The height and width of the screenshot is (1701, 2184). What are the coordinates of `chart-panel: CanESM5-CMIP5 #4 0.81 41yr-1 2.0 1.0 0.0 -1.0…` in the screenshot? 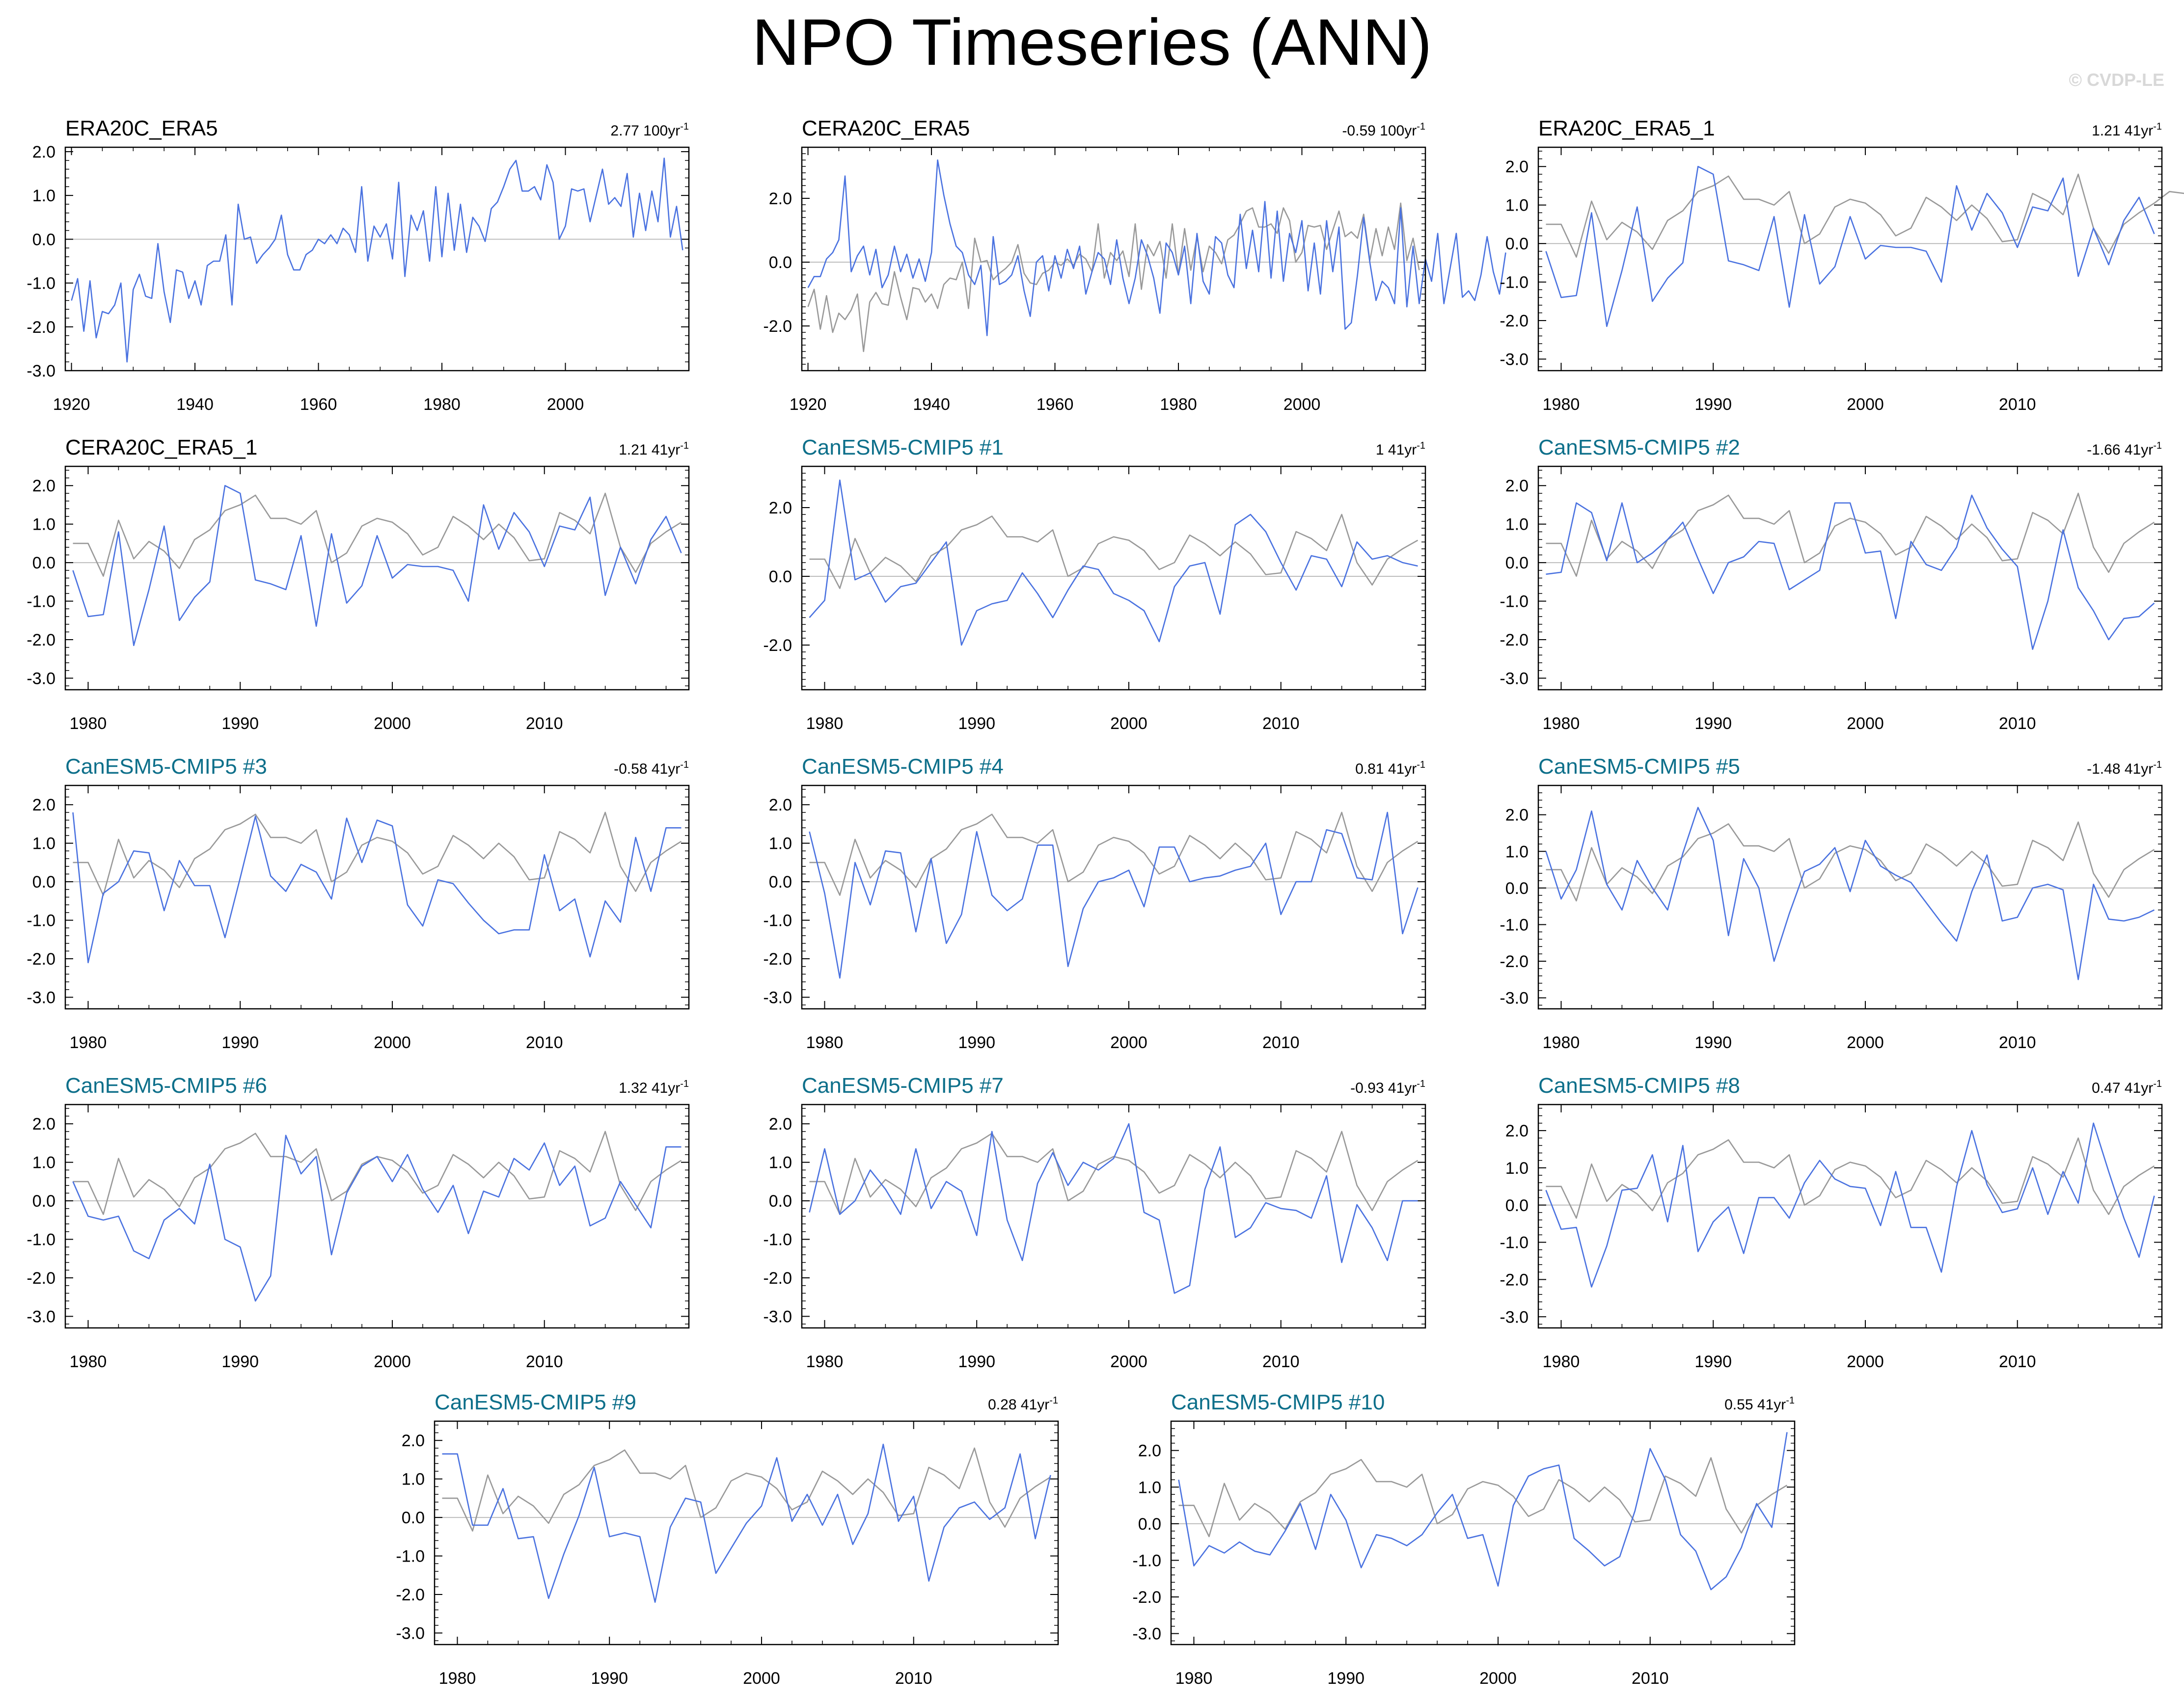 It's located at (1094, 903).